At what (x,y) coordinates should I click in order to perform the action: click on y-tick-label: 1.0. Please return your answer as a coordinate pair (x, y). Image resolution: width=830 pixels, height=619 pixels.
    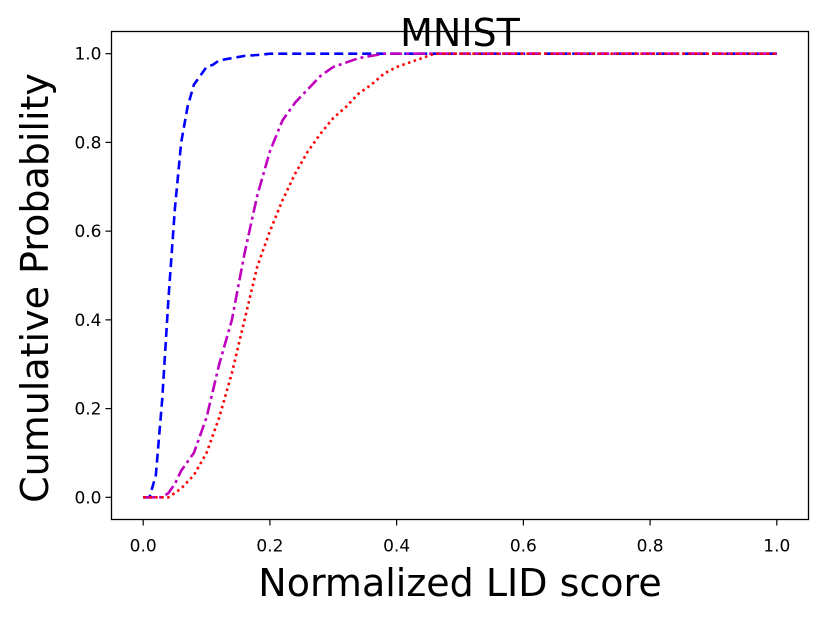
    Looking at the image, I should click on (87, 55).